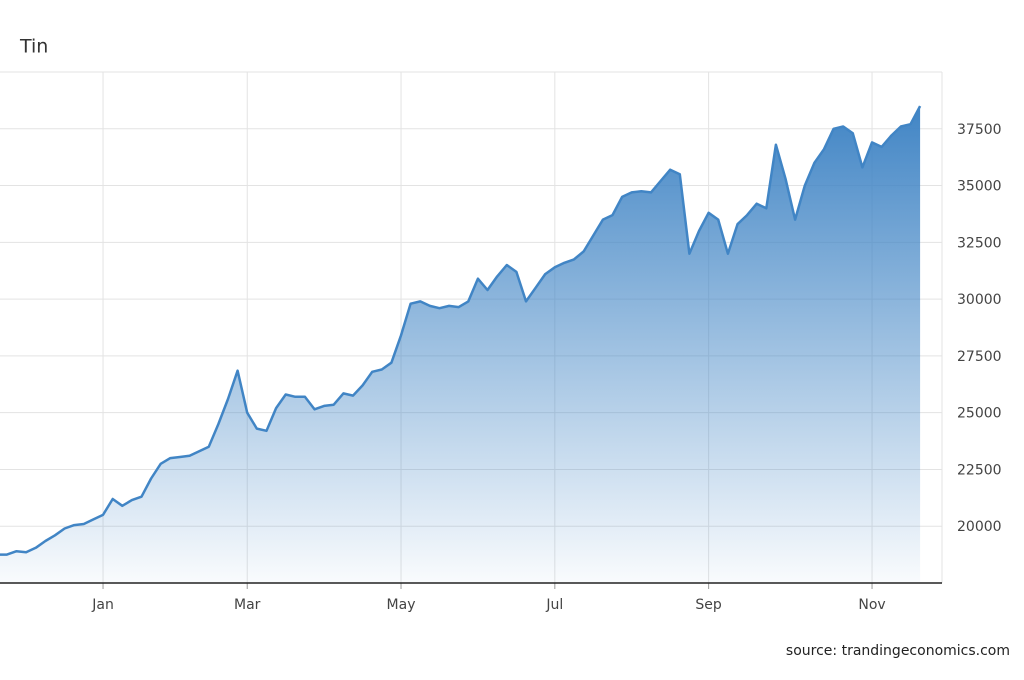 Image resolution: width=1024 pixels, height=680 pixels. Describe the element at coordinates (979, 187) in the screenshot. I see `y-tick-label: 35000` at that location.